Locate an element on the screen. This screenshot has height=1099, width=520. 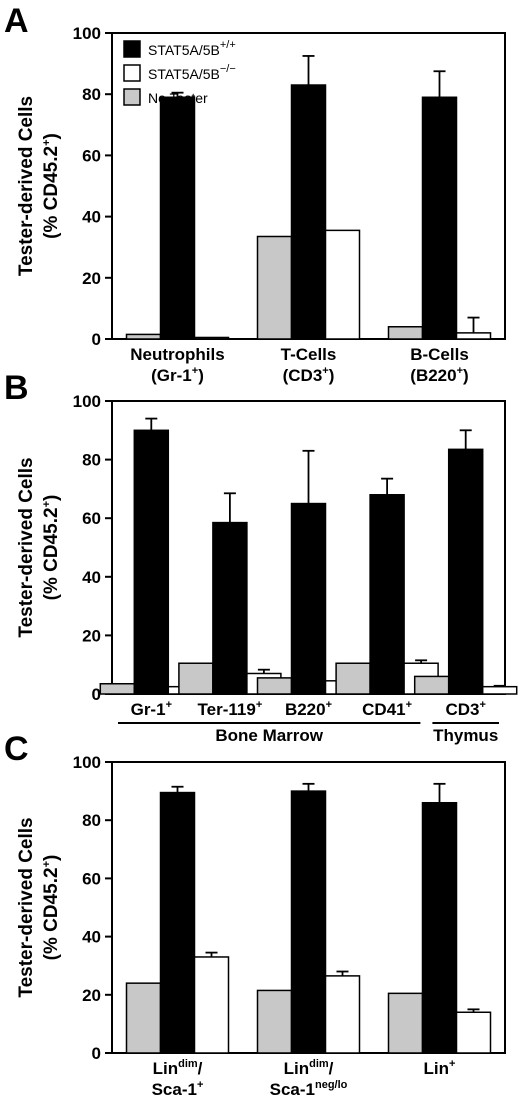
x-category-label-line2: (Gr-1+) is located at coordinates (177, 375).